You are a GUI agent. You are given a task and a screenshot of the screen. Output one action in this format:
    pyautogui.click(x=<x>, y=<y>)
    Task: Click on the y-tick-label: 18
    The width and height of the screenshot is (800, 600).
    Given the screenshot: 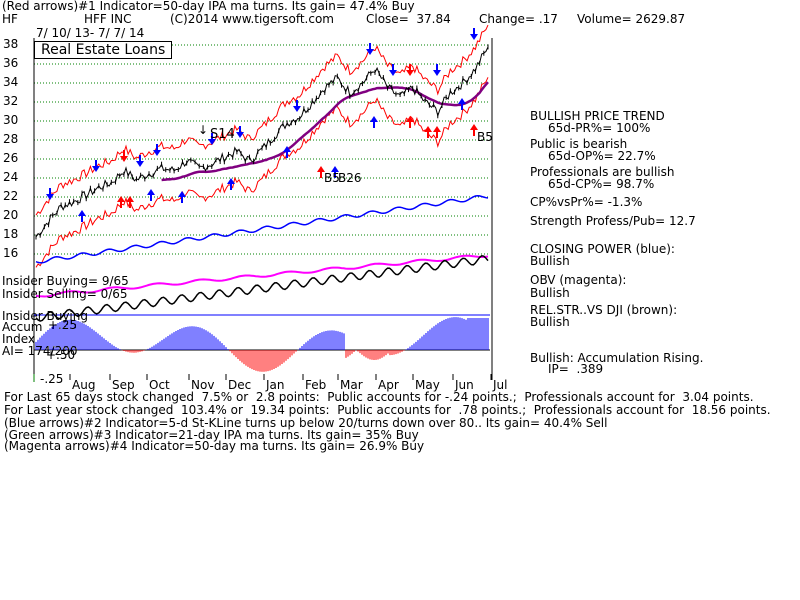 What is the action you would take?
    pyautogui.click(x=11, y=234)
    